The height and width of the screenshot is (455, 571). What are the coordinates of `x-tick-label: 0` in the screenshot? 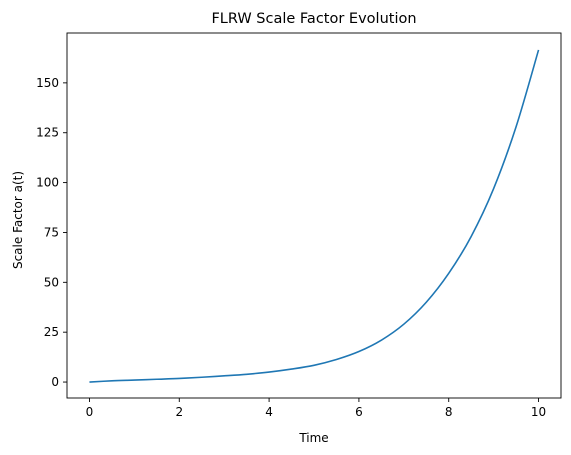 It's located at (90, 412).